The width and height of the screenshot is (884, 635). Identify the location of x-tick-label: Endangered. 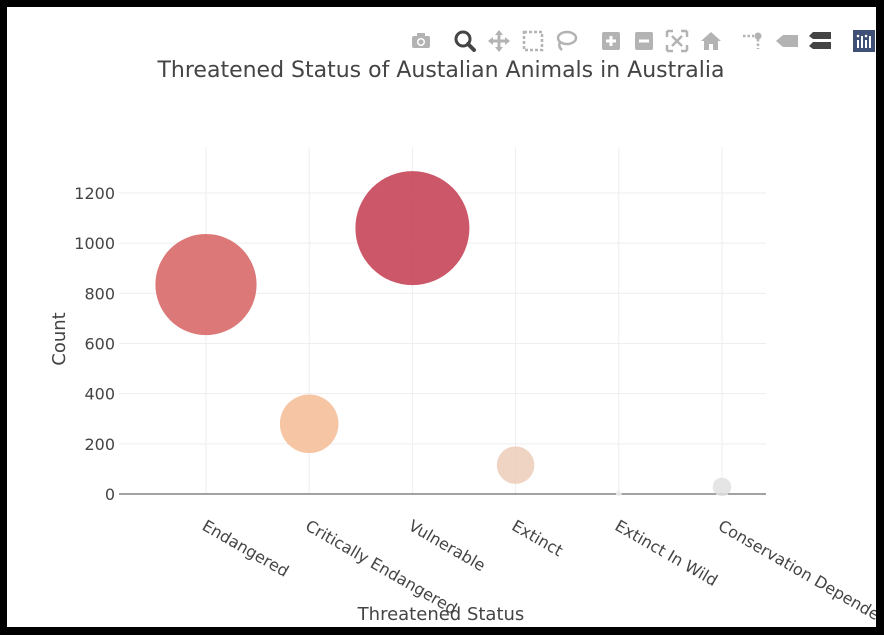
(245, 548).